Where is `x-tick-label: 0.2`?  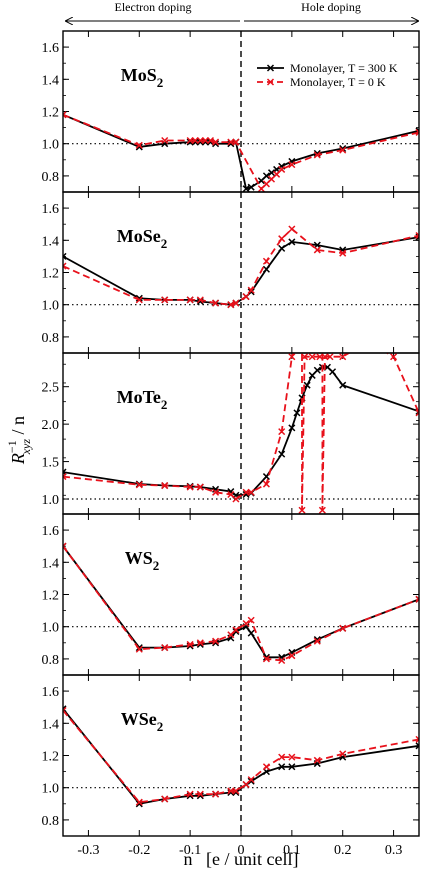 x-tick-label: 0.2 is located at coordinates (343, 850).